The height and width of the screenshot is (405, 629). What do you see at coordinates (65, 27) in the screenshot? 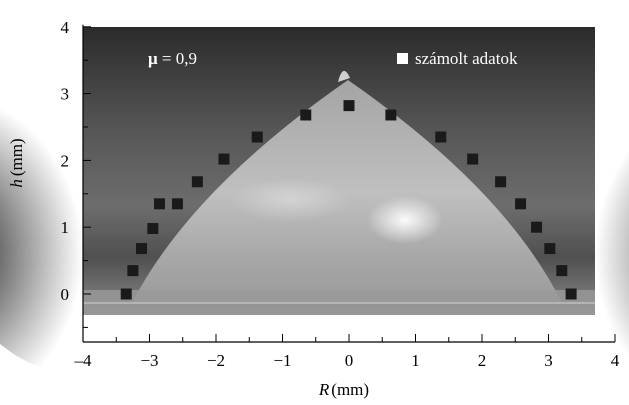
I see `y-tick-label: 4` at bounding box center [65, 27].